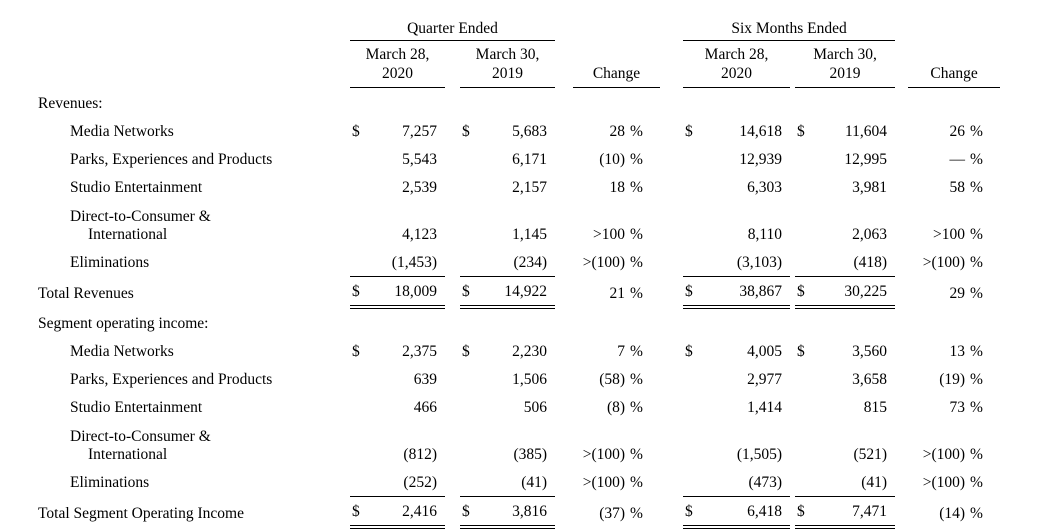  Describe the element at coordinates (617, 131) in the screenshot. I see `change-amount: 28` at that location.